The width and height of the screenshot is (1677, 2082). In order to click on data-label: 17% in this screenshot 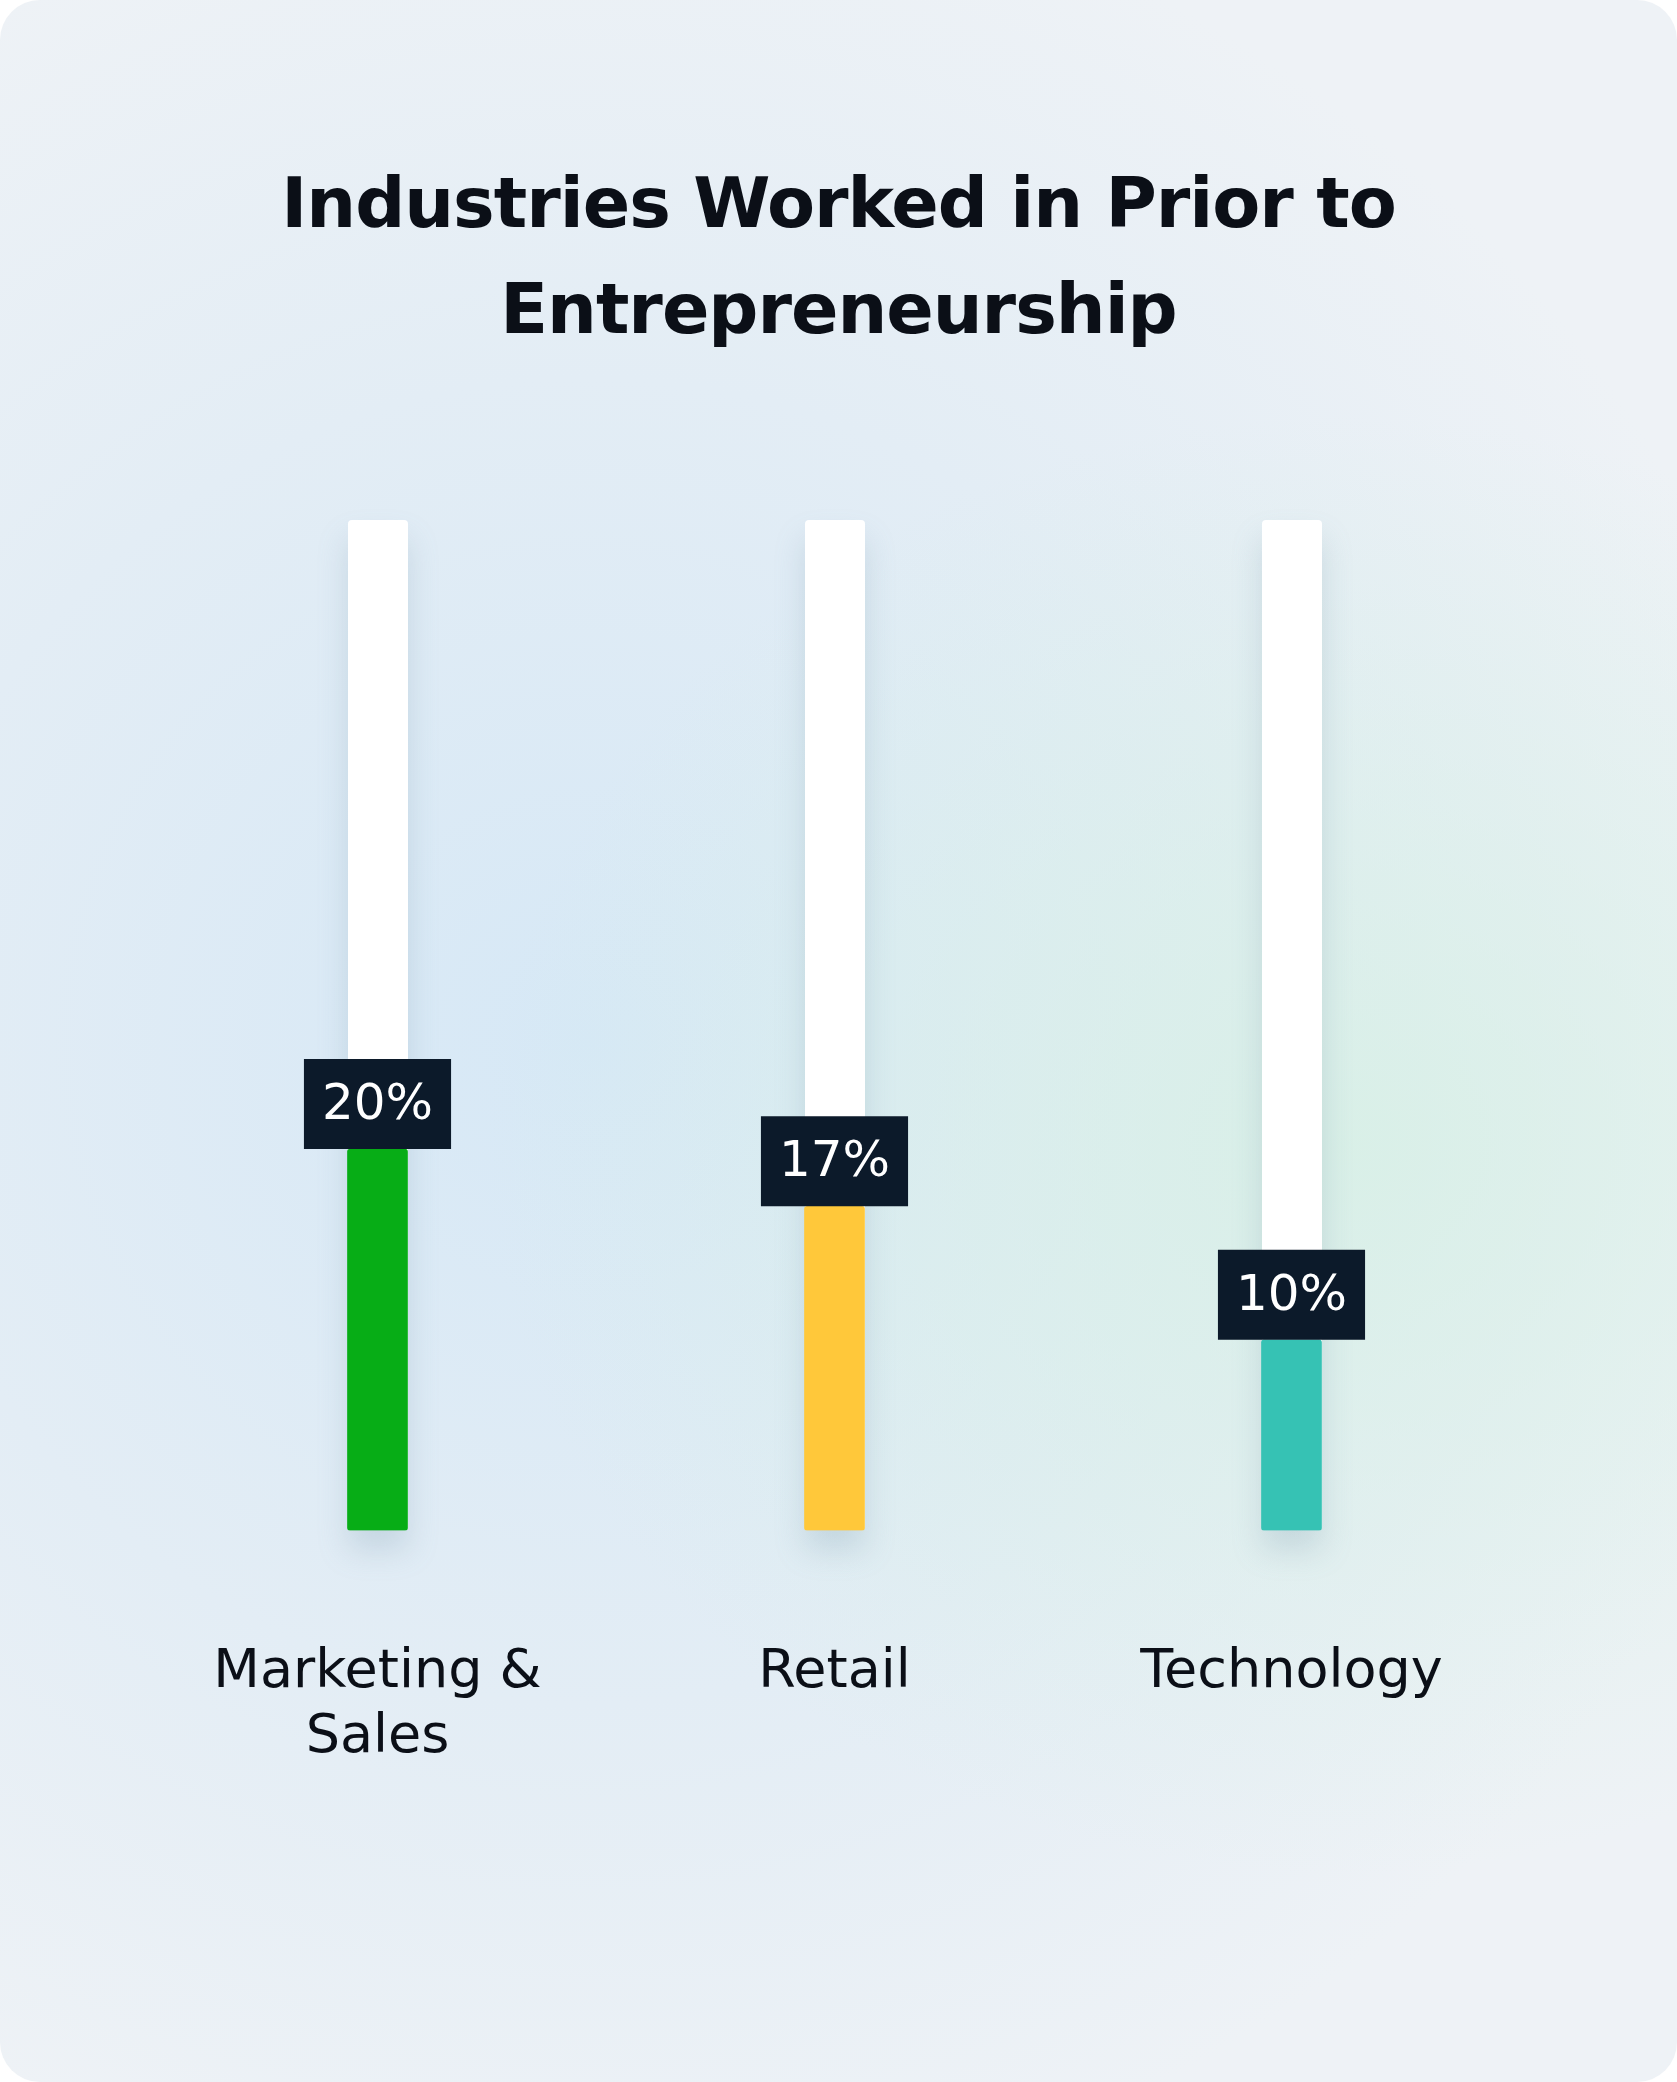, I will do `click(834, 1159)`.